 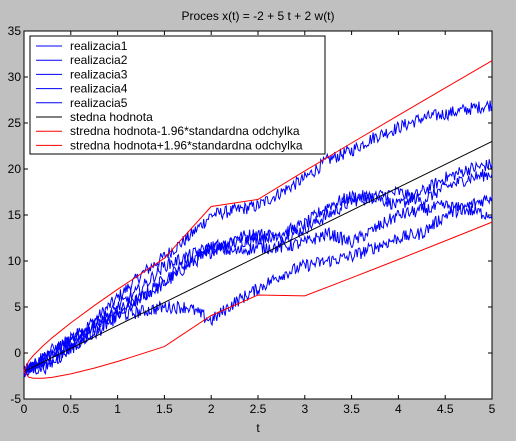 I want to click on legend-label: realizacia1, so click(x=99, y=46).